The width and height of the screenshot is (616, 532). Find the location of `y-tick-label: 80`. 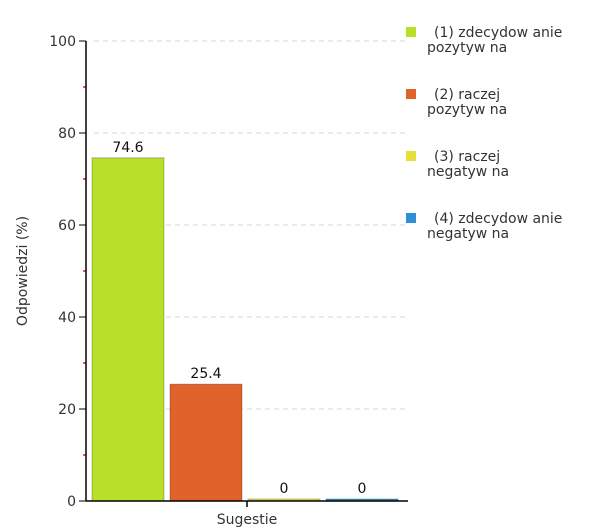

y-tick-label: 80 is located at coordinates (67, 134).